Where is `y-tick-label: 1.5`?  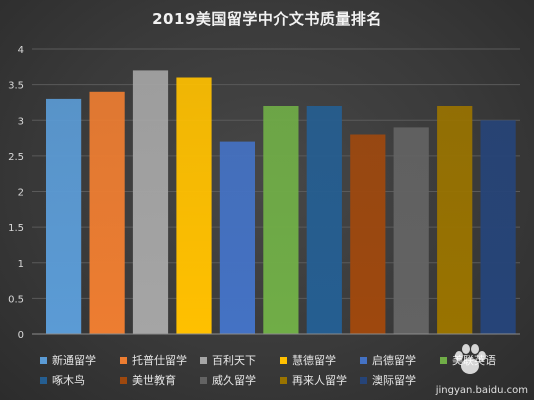 y-tick-label: 1.5 is located at coordinates (16, 228).